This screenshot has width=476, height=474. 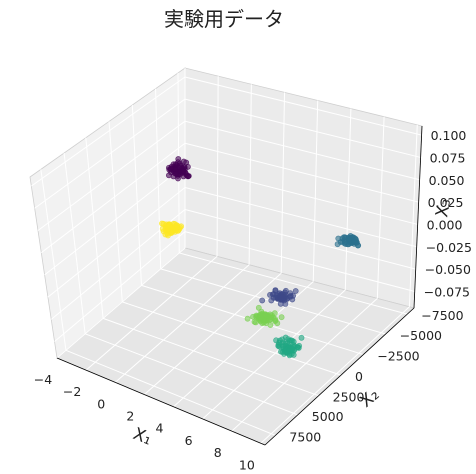 I want to click on y-tick-label: −5000, so click(x=421, y=335).